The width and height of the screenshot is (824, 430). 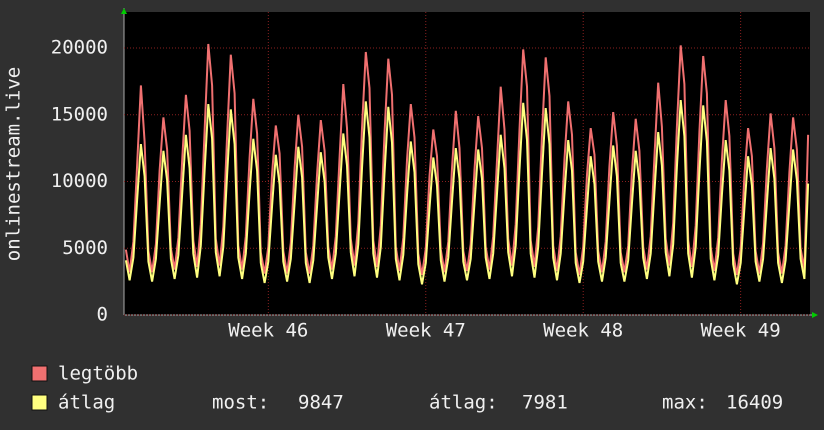 What do you see at coordinates (426, 331) in the screenshot?
I see `x-tick-label: Week 47` at bounding box center [426, 331].